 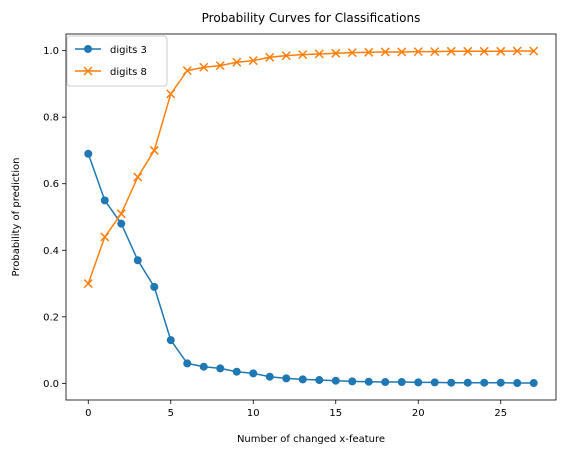 I want to click on y-tick-label: 0.8, so click(x=51, y=118).